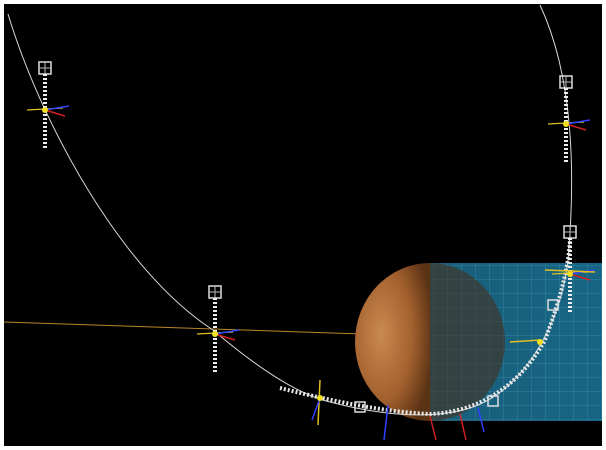 This screenshot has width=606, height=450. What do you see at coordinates (392, 342) in the screenshot?
I see `planet-lit` at bounding box center [392, 342].